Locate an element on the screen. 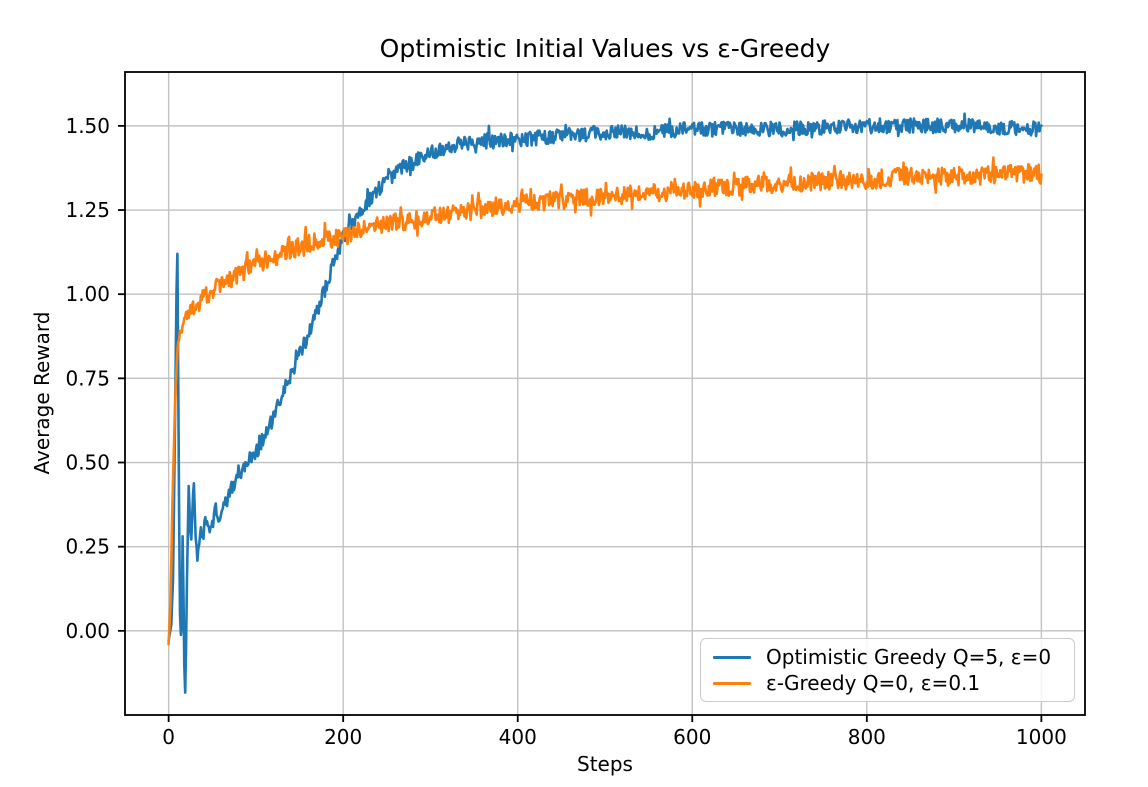 The height and width of the screenshot is (787, 1148). legend-item: ε-Greedy Q=0, ε=0.1 is located at coordinates (888, 683).